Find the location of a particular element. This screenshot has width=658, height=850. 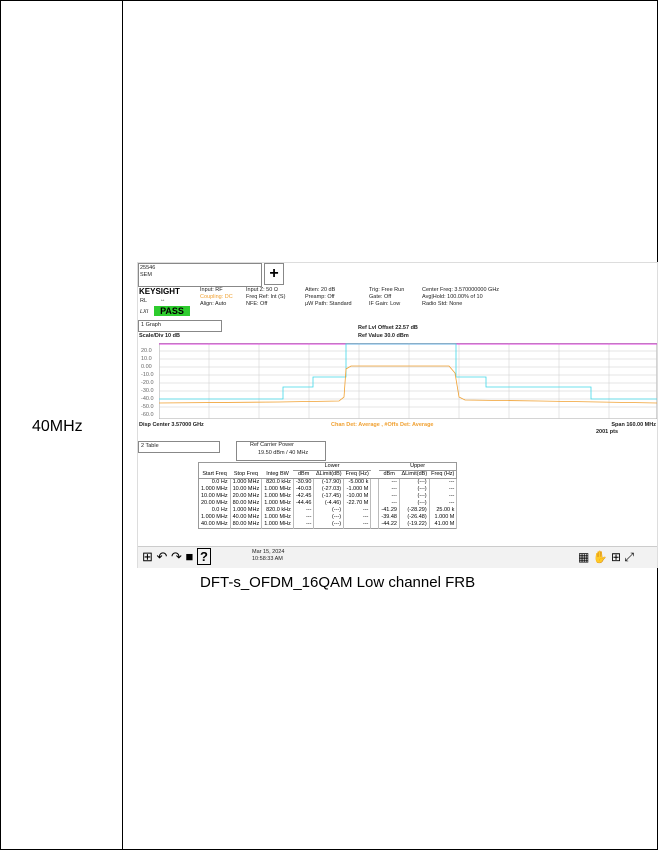

cell: (-17.45) is located at coordinates (329, 496).